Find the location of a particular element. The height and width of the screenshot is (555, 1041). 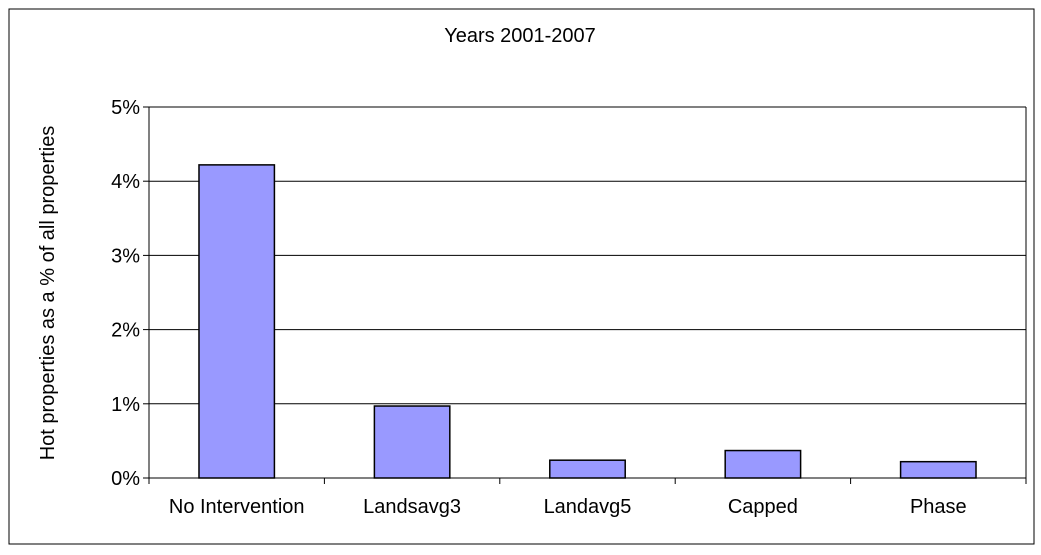

chart-title: Years 2001-2007 is located at coordinates (520, 36).